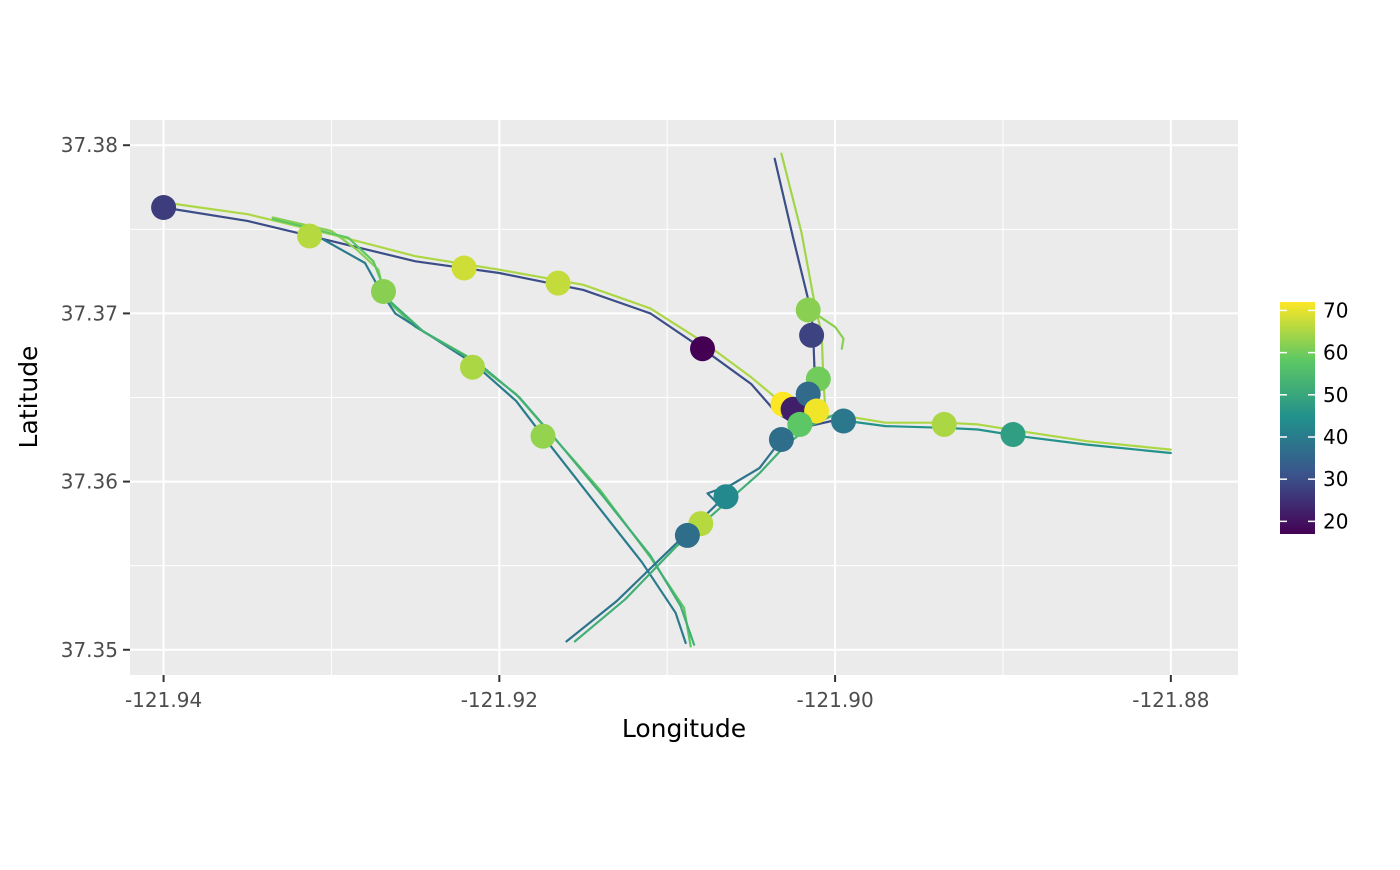  Describe the element at coordinates (163, 700) in the screenshot. I see `x-tick-label: -121.94` at that location.